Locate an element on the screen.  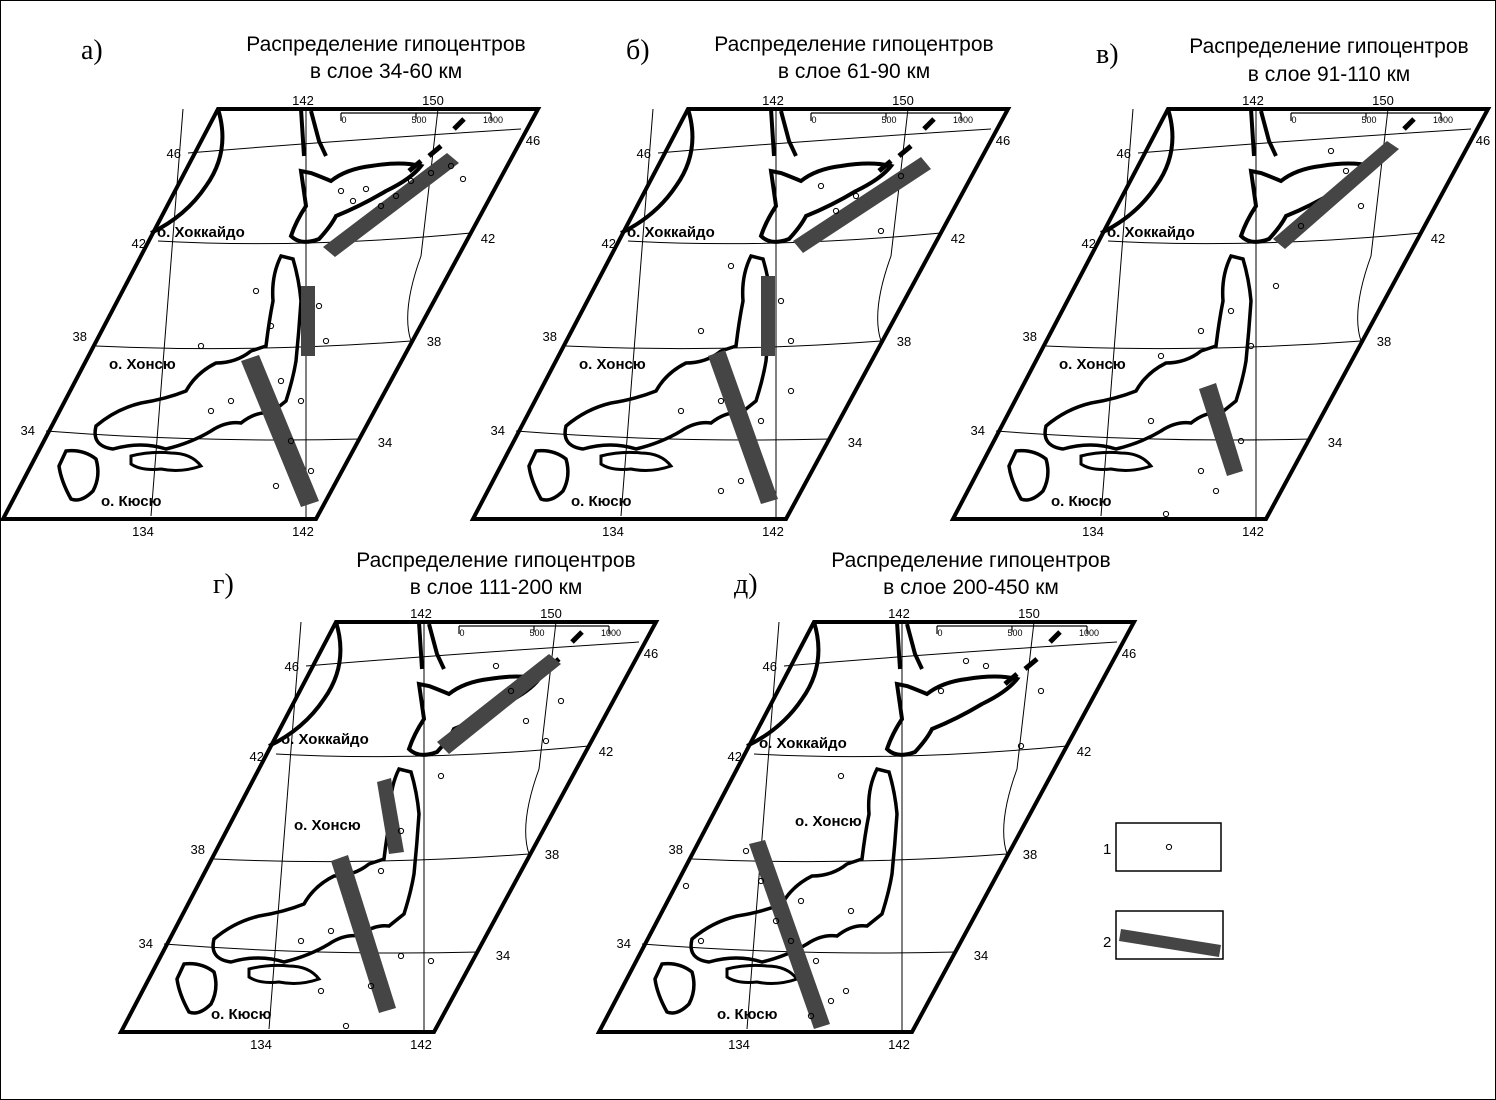
legend: 1 2 is located at coordinates (1163, 891).